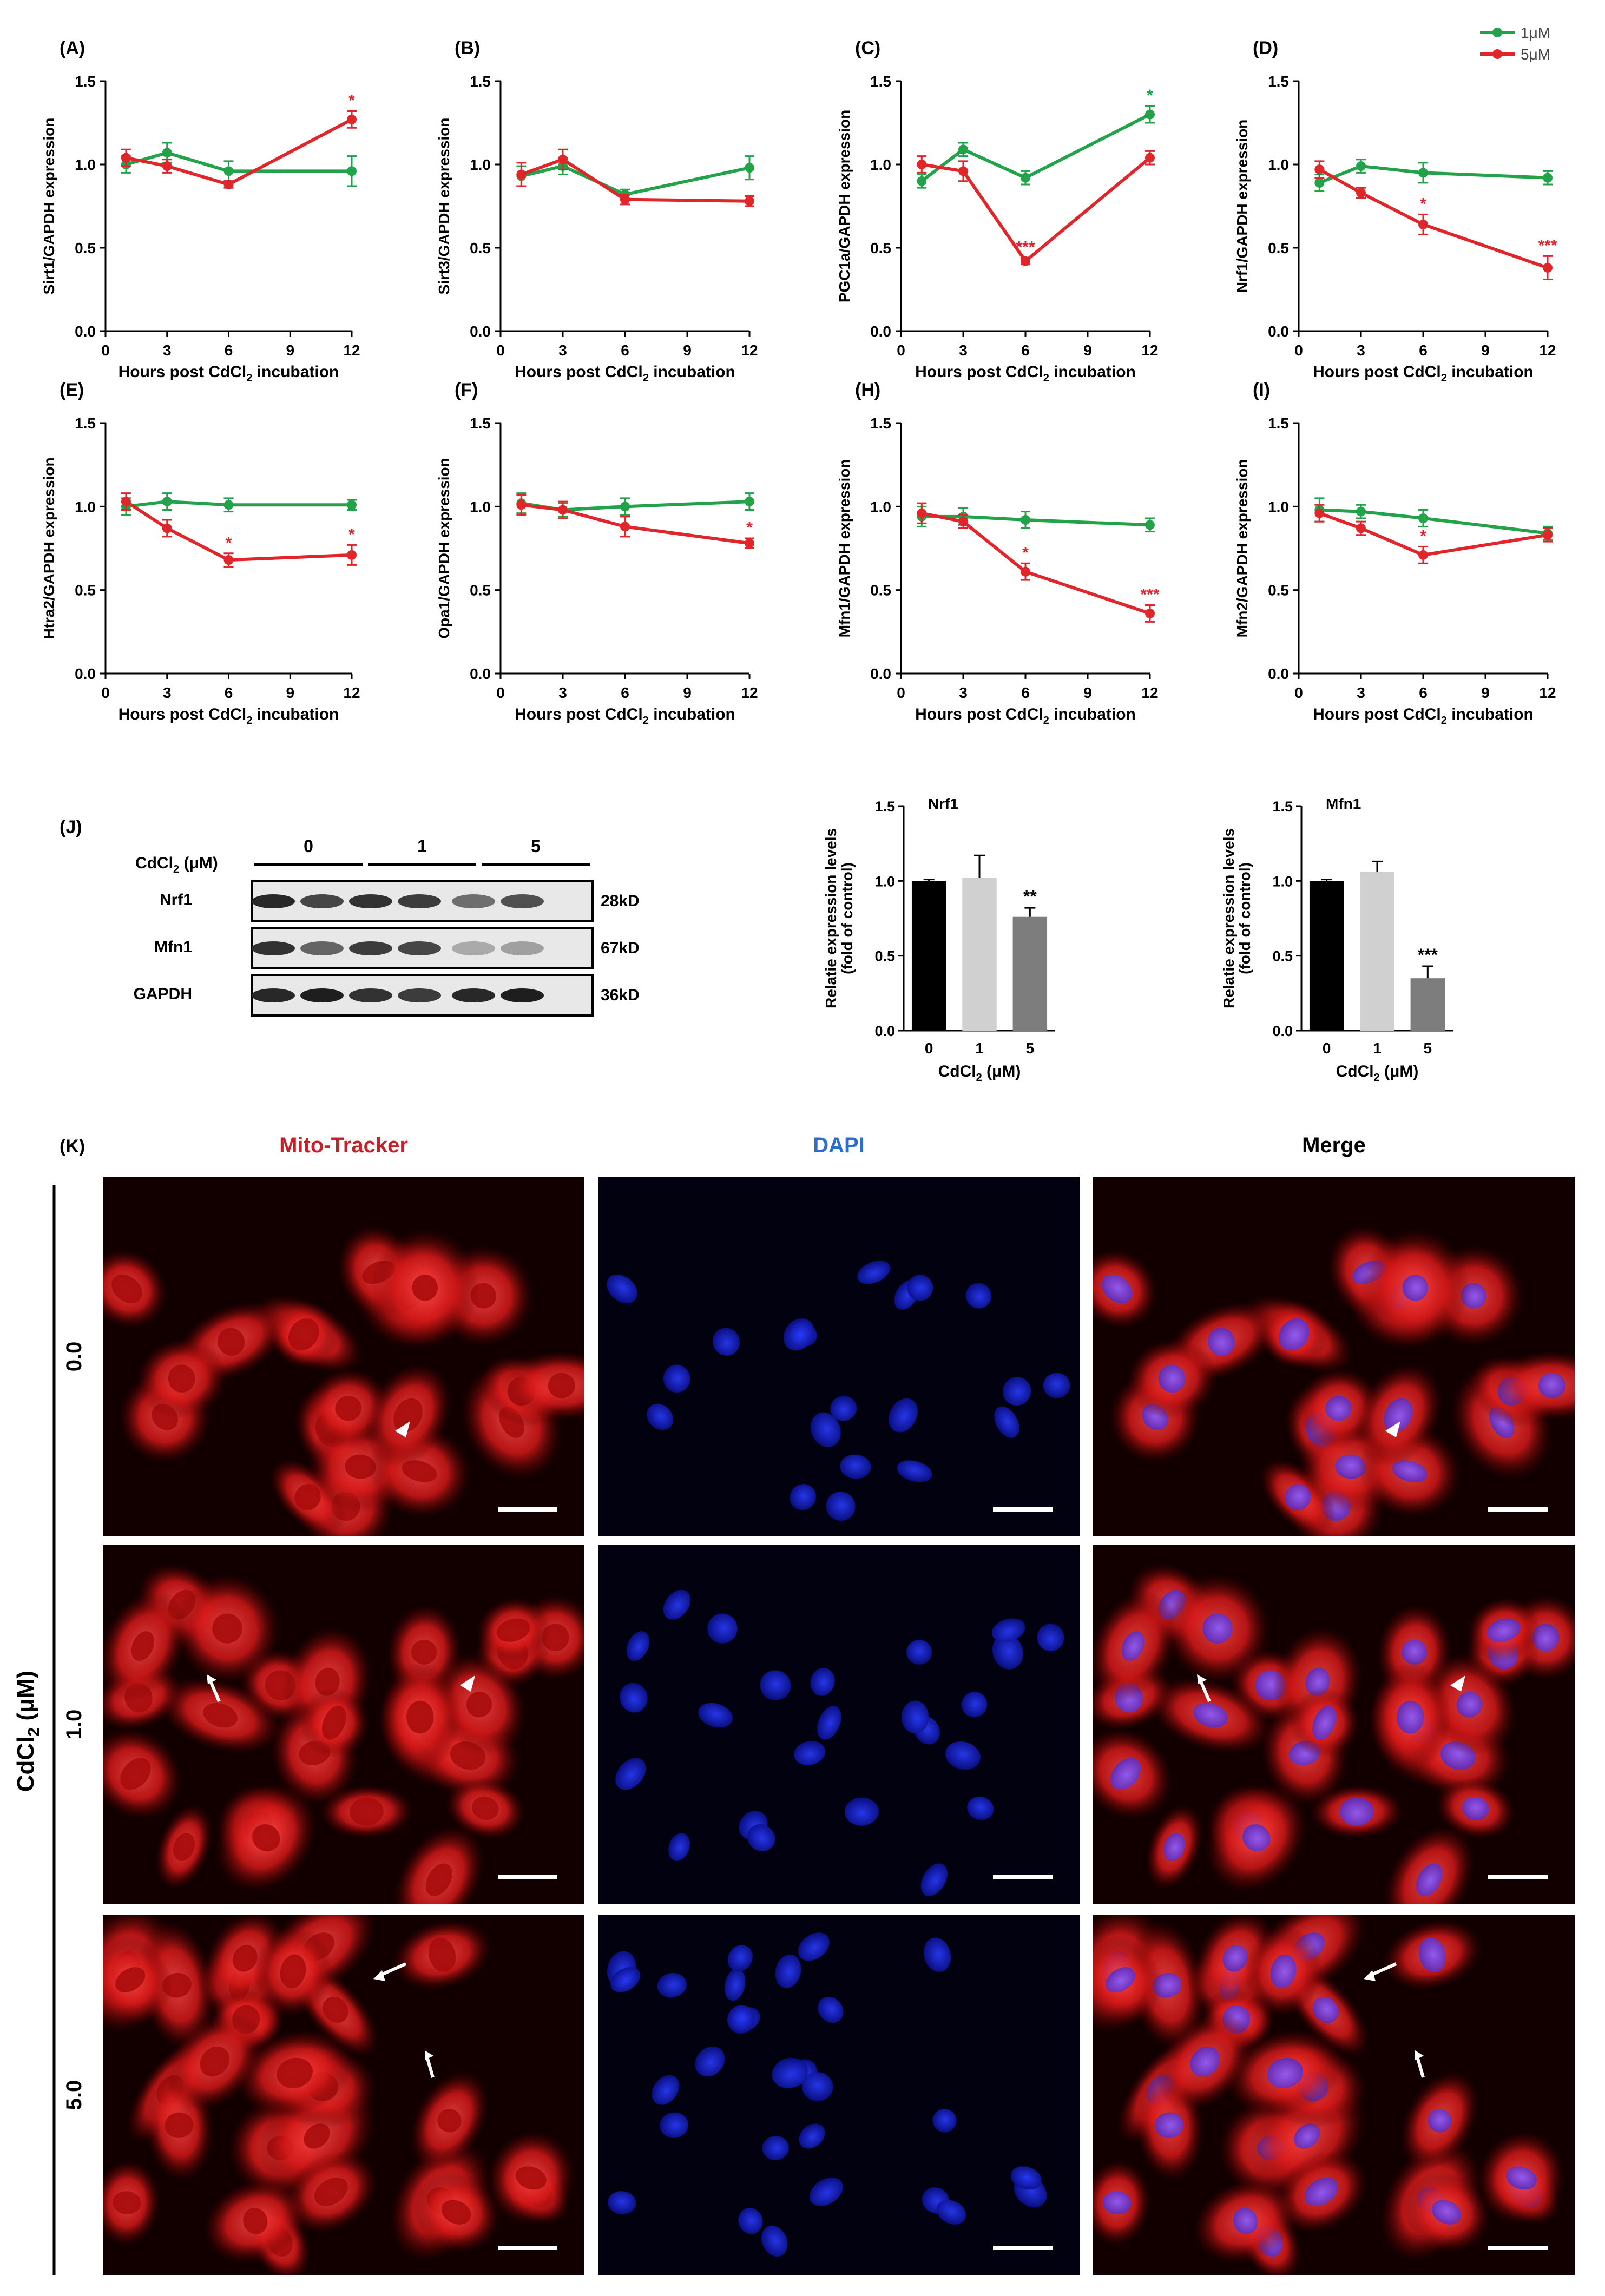 This screenshot has width=1605, height=2296. What do you see at coordinates (215, 1692) in the screenshot?
I see `arrow-marker` at bounding box center [215, 1692].